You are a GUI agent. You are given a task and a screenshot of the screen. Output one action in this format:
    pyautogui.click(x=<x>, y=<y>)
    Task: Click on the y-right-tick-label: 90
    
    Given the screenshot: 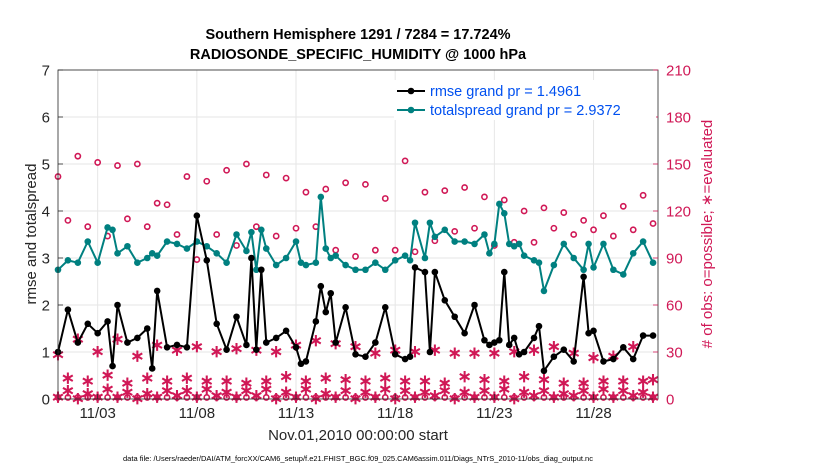 What is the action you would take?
    pyautogui.click(x=674, y=259)
    